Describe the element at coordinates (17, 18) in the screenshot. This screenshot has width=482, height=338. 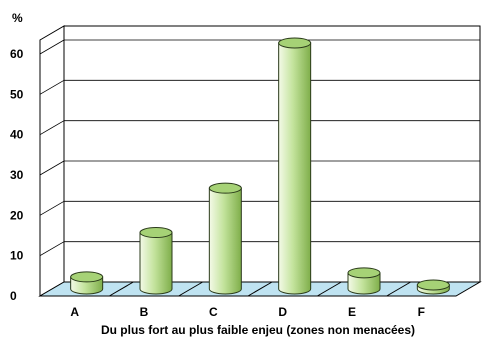
I see `y-axis-label: %` at that location.